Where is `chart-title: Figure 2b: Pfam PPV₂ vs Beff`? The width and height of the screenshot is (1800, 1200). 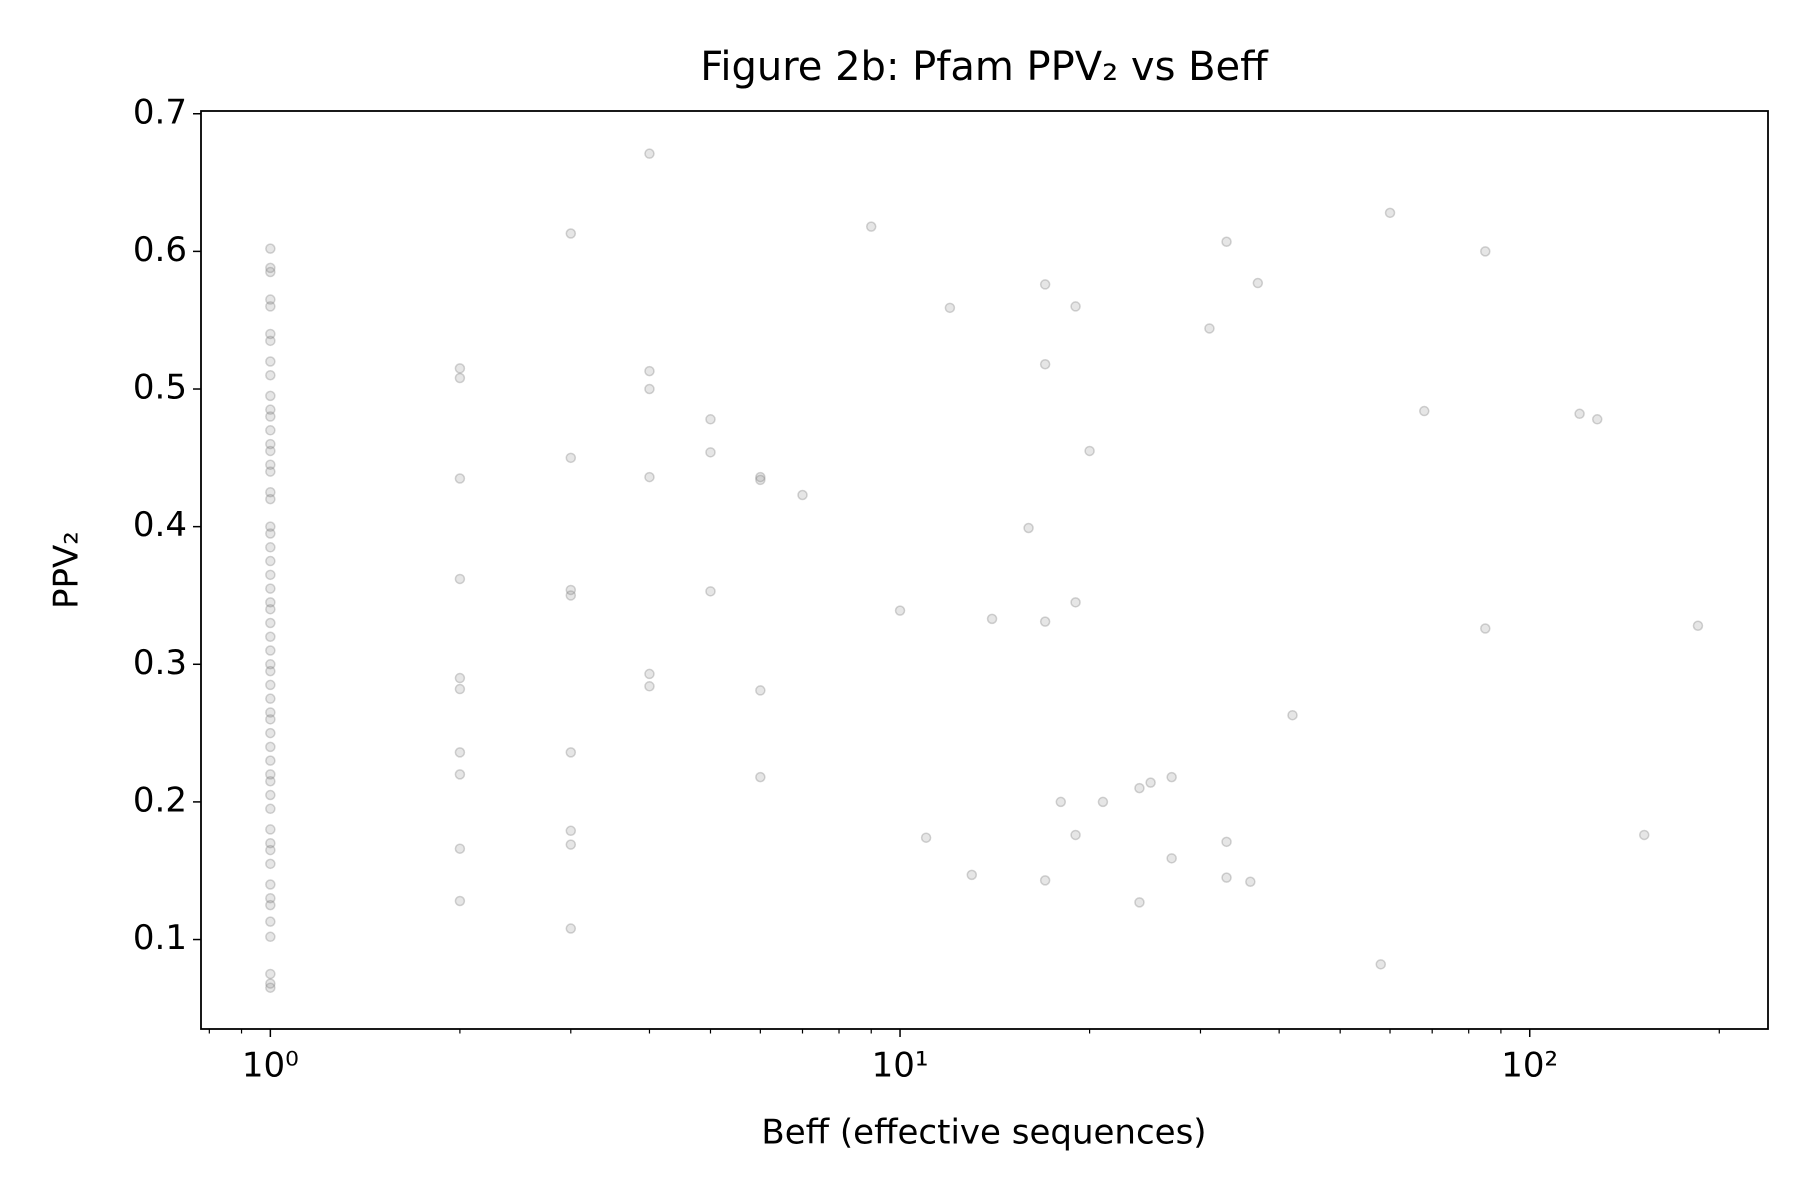 chart-title: Figure 2b: Pfam PPV₂ vs Beff is located at coordinates (984, 67).